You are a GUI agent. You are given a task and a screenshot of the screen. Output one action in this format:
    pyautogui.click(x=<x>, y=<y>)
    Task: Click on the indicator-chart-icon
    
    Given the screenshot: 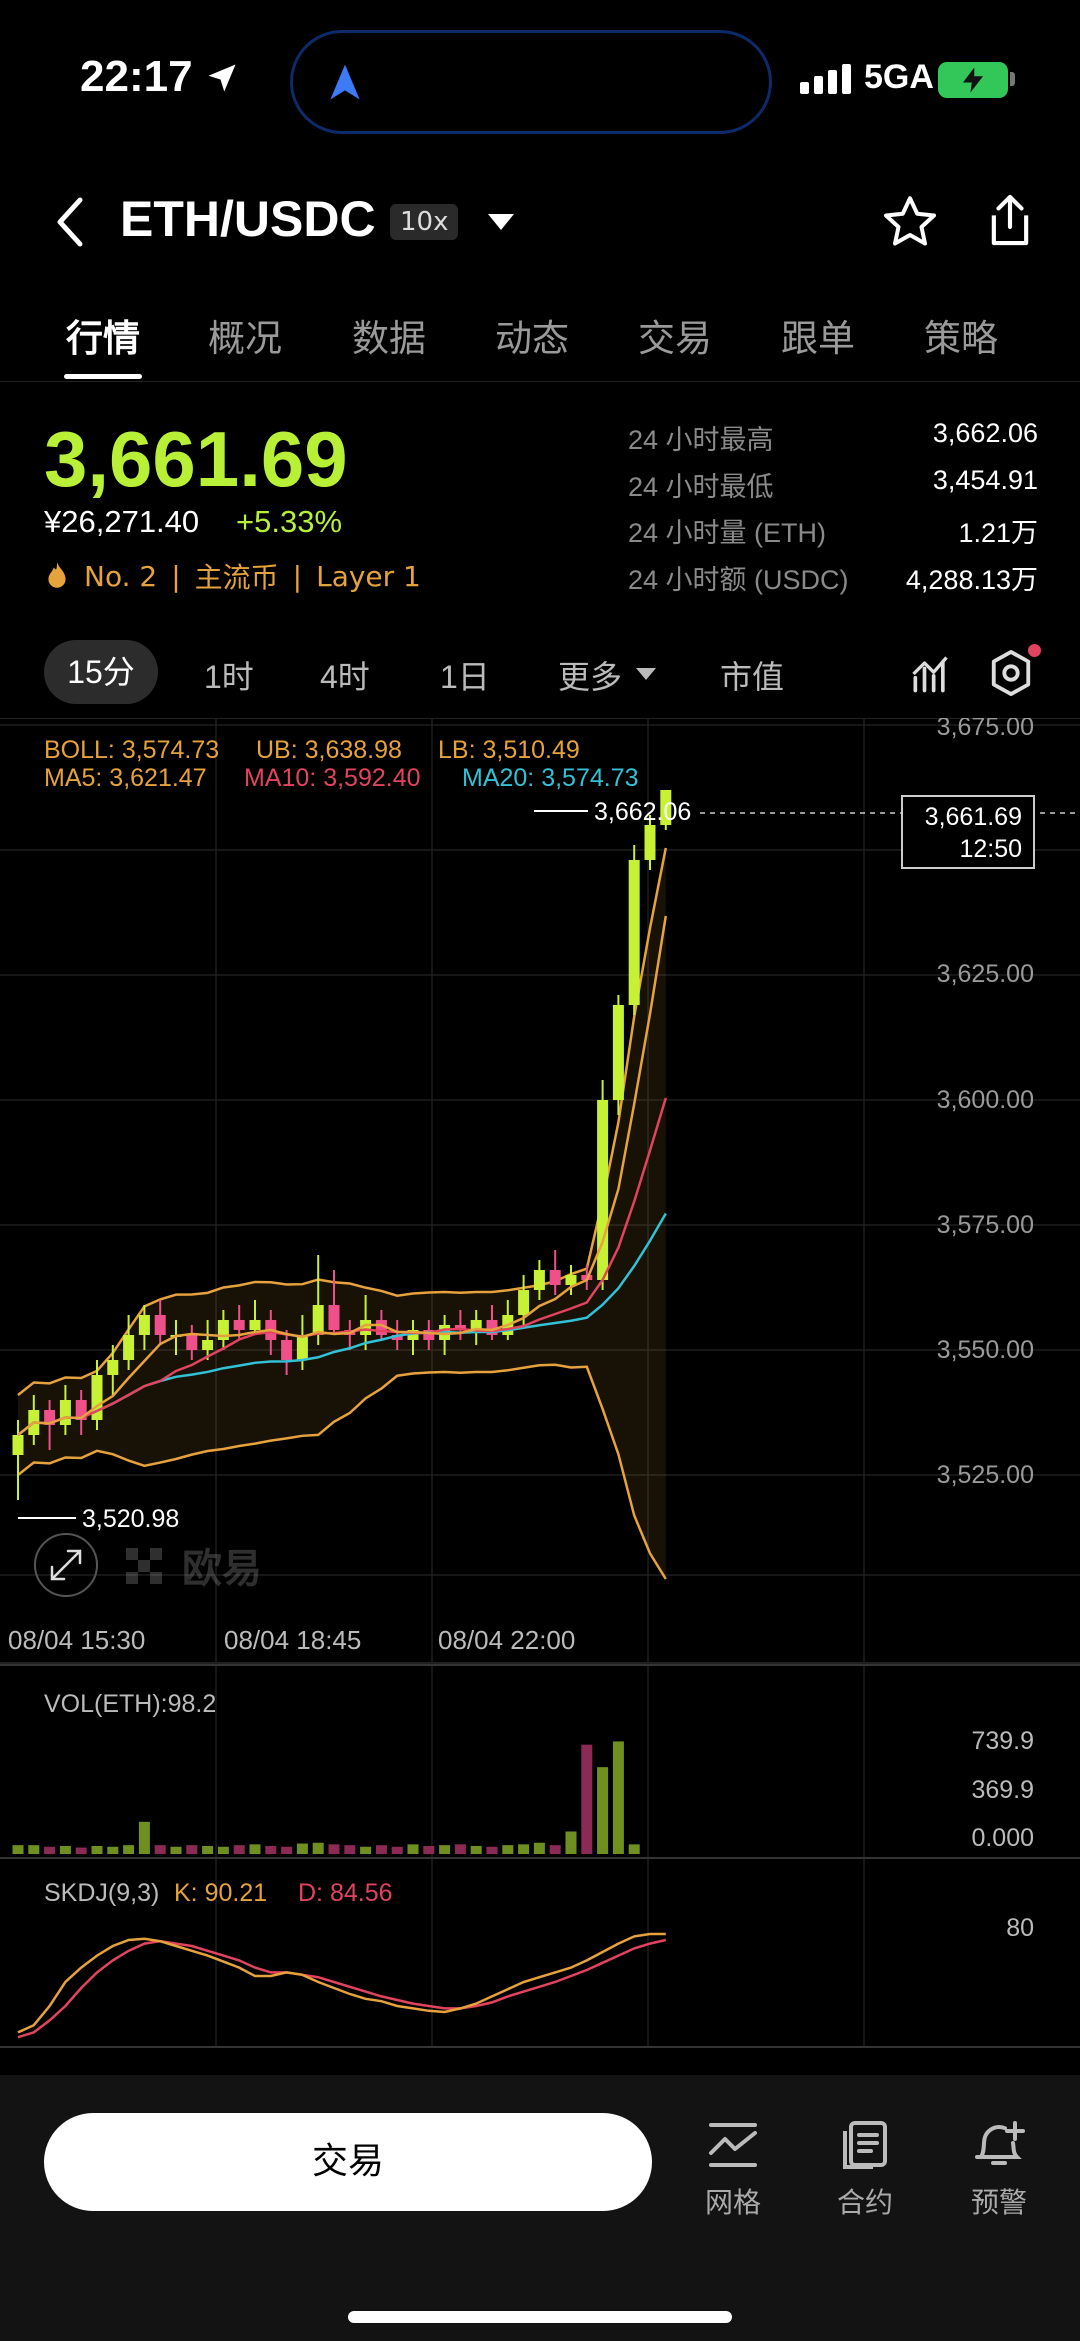 What is the action you would take?
    pyautogui.click(x=930, y=674)
    